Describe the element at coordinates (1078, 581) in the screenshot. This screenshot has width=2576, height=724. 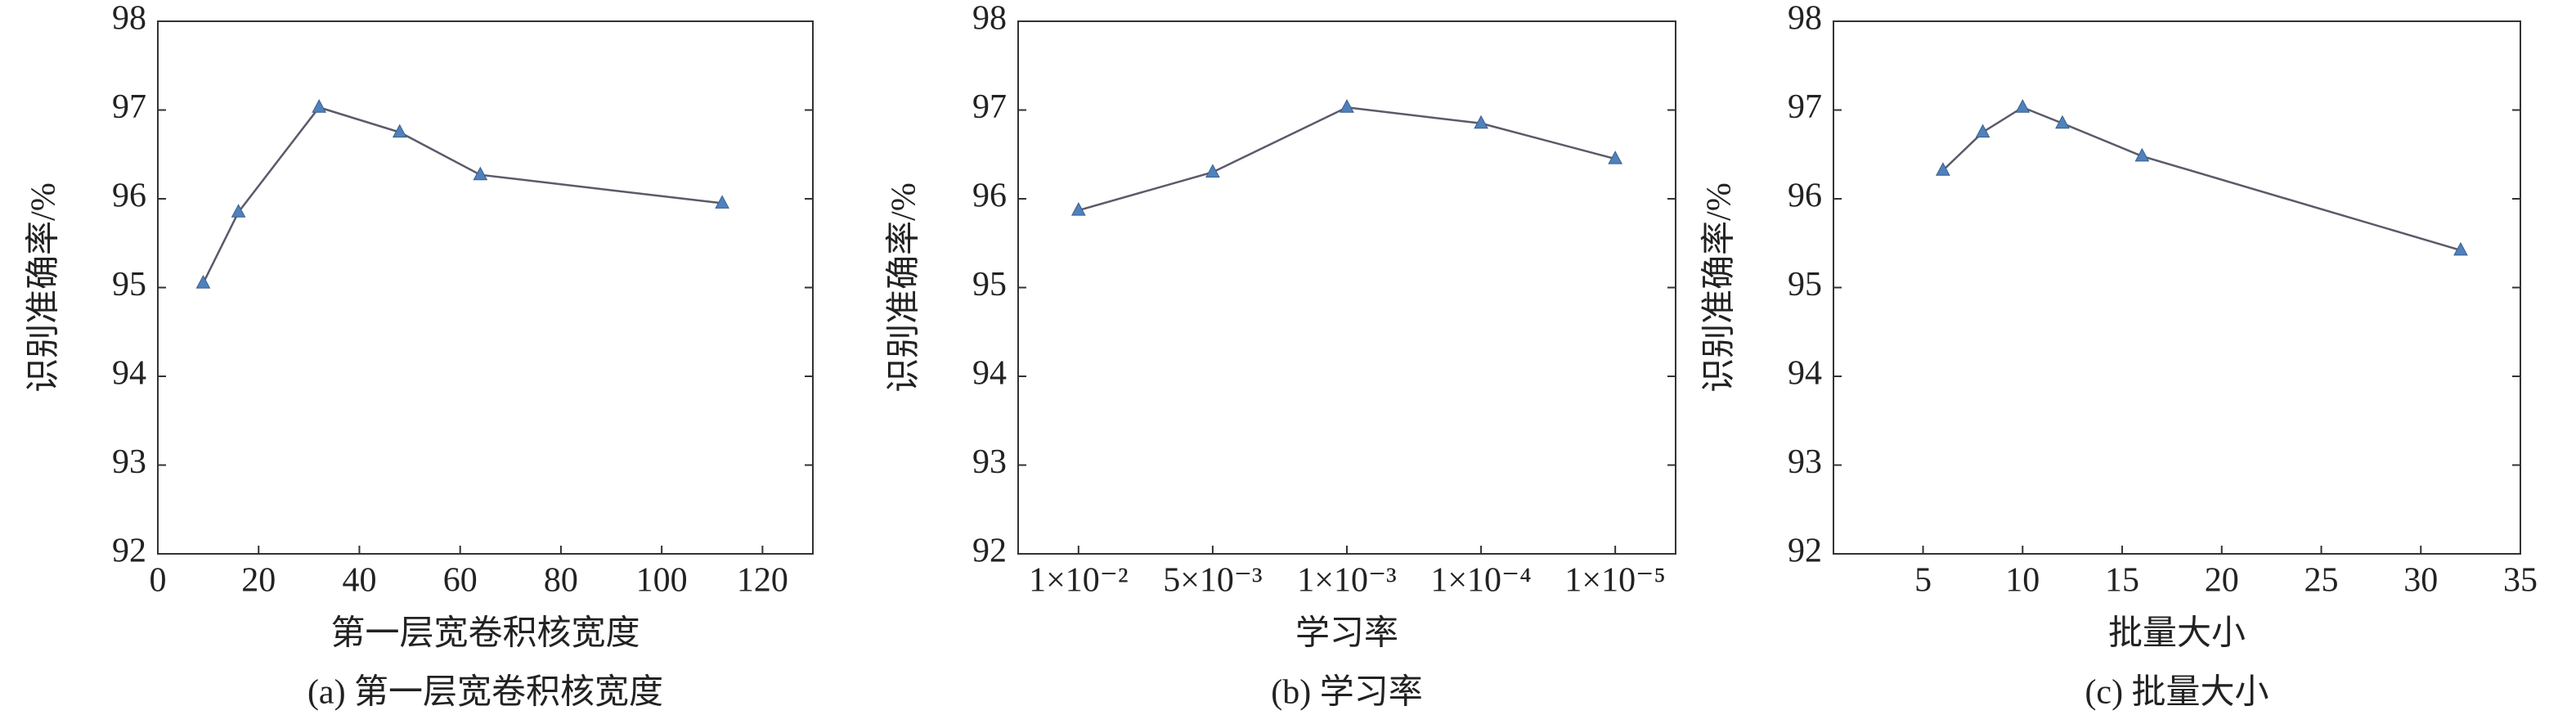
I see `x-tick-label: 1×10⁻²` at that location.